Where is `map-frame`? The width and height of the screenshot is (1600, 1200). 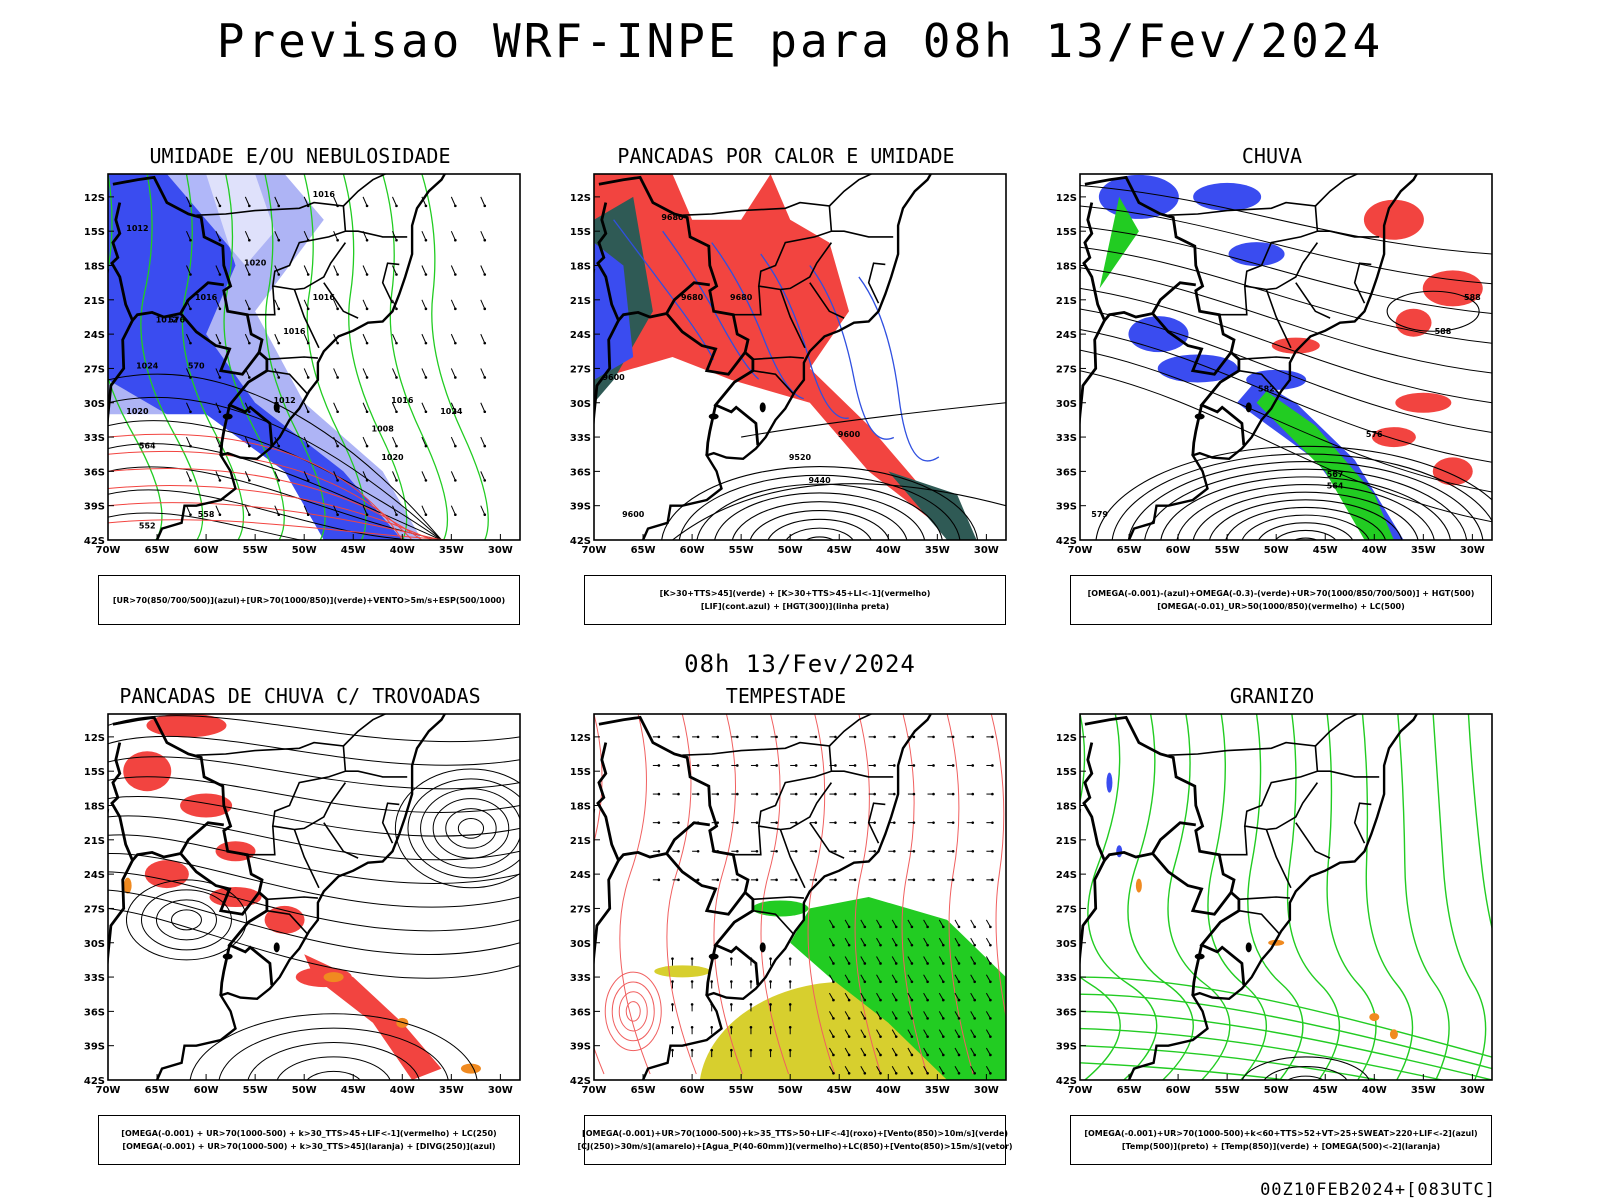 map-frame is located at coordinates (1286, 357).